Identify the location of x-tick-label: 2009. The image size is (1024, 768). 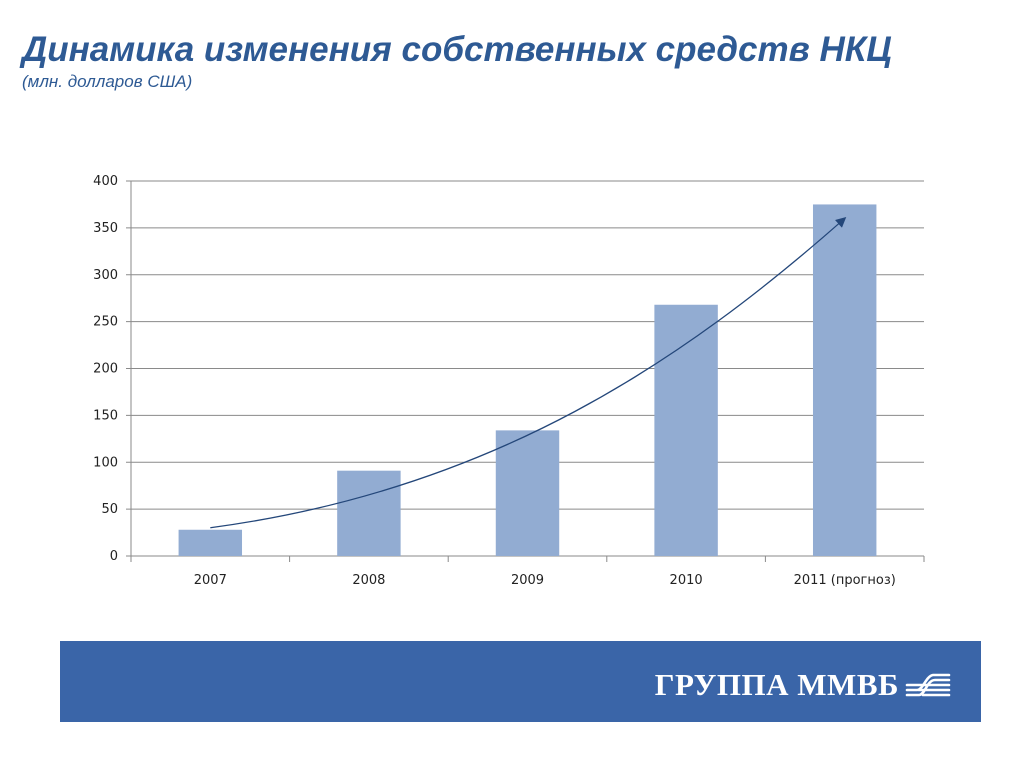
(527, 580).